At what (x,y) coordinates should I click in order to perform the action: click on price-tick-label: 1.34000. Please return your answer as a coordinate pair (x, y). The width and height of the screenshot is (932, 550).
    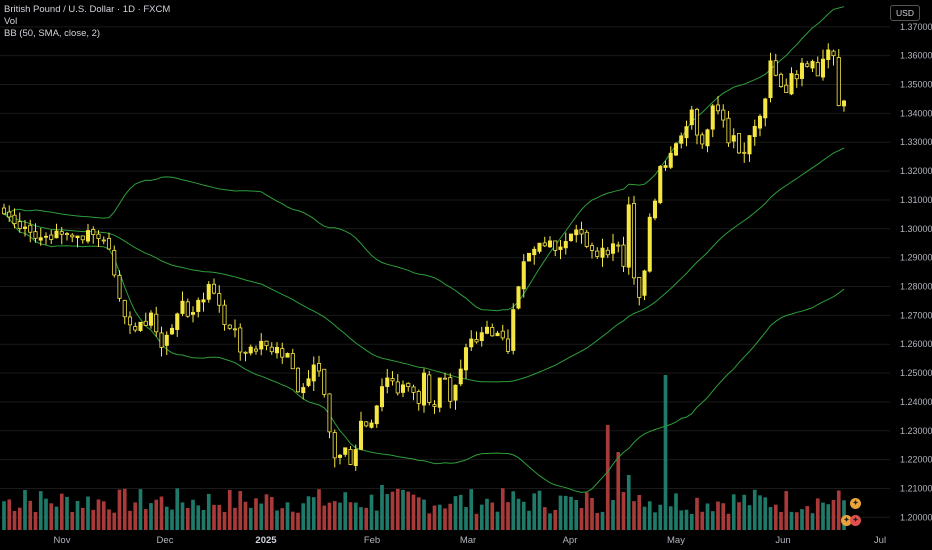
    Looking at the image, I should click on (916, 113).